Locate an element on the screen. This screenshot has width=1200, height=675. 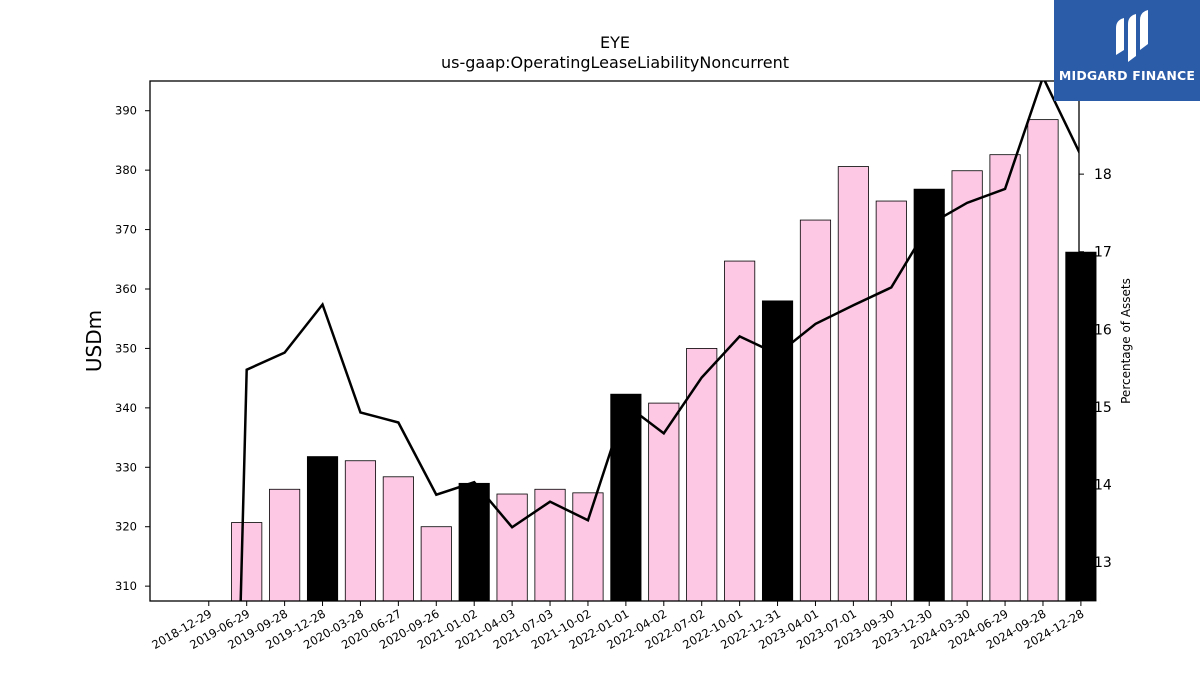
midgard-finance-logo: MIDGARD FINANCE is located at coordinates (1127, 50).